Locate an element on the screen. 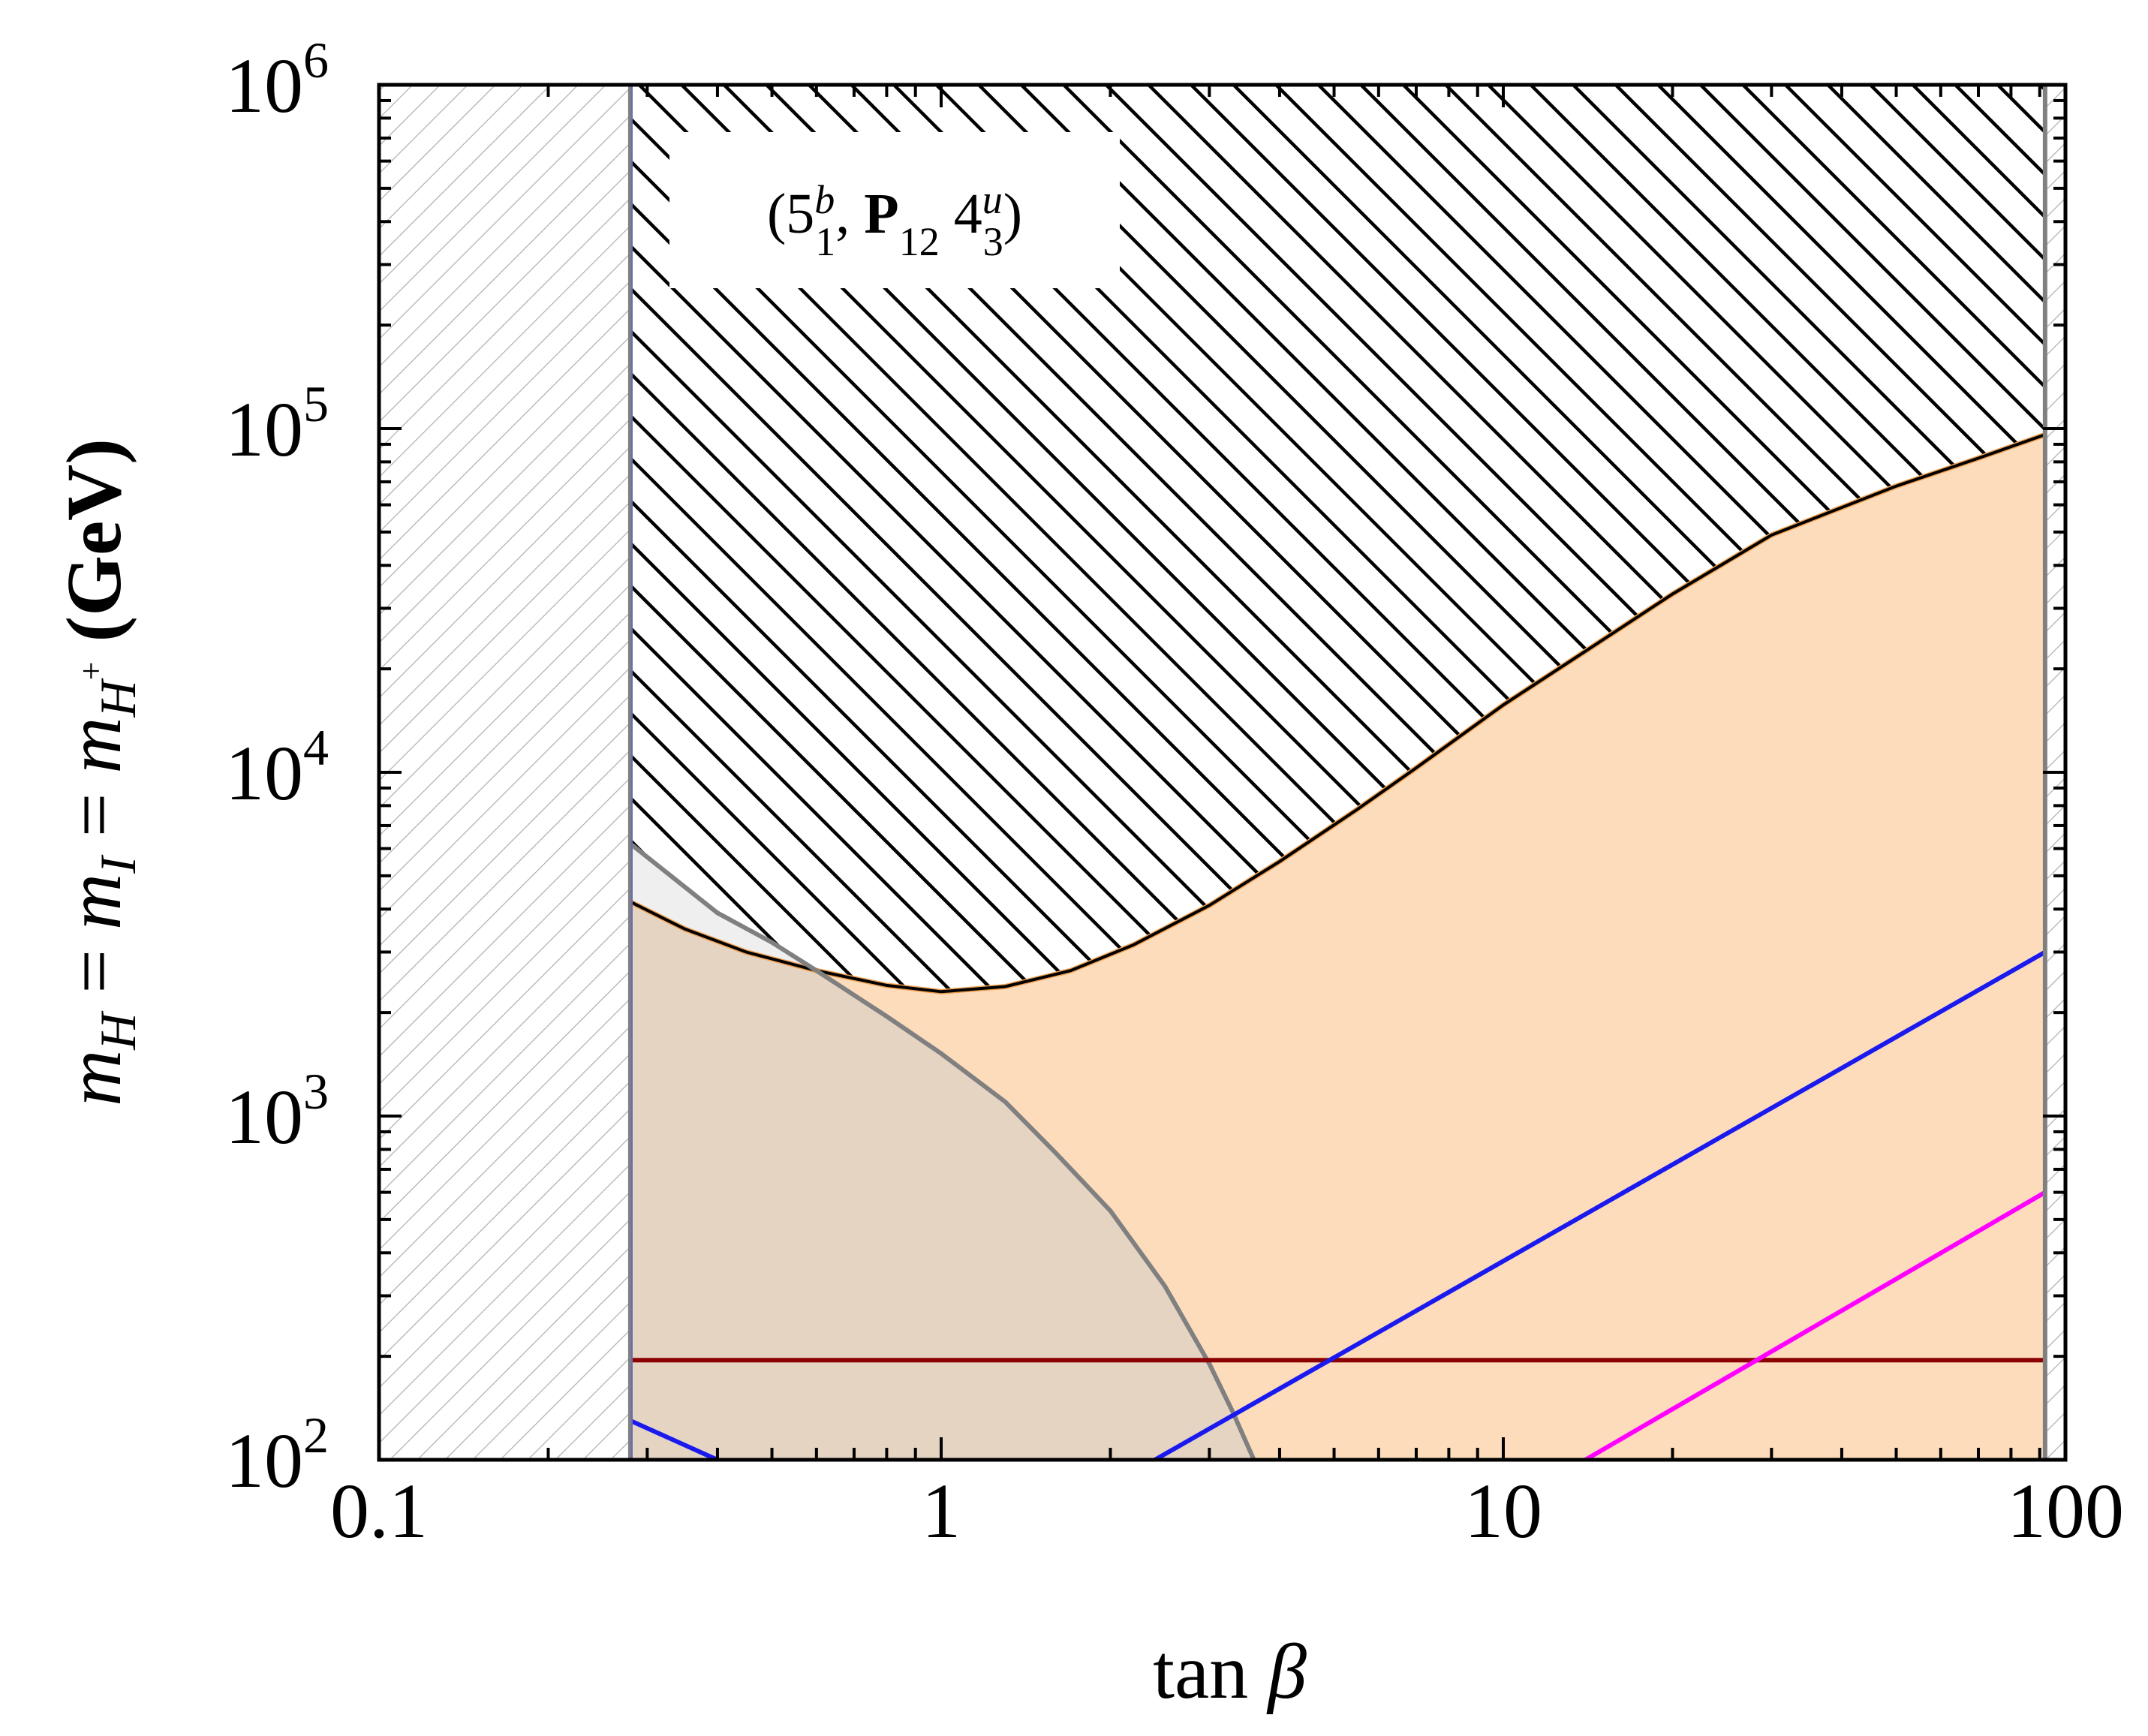 This screenshot has width=2148, height=1736. y-tick-label: 10⁵ is located at coordinates (277, 424).